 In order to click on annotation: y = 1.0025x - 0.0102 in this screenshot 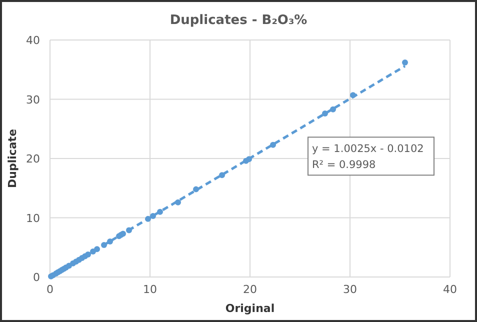, I will do `click(368, 149)`.